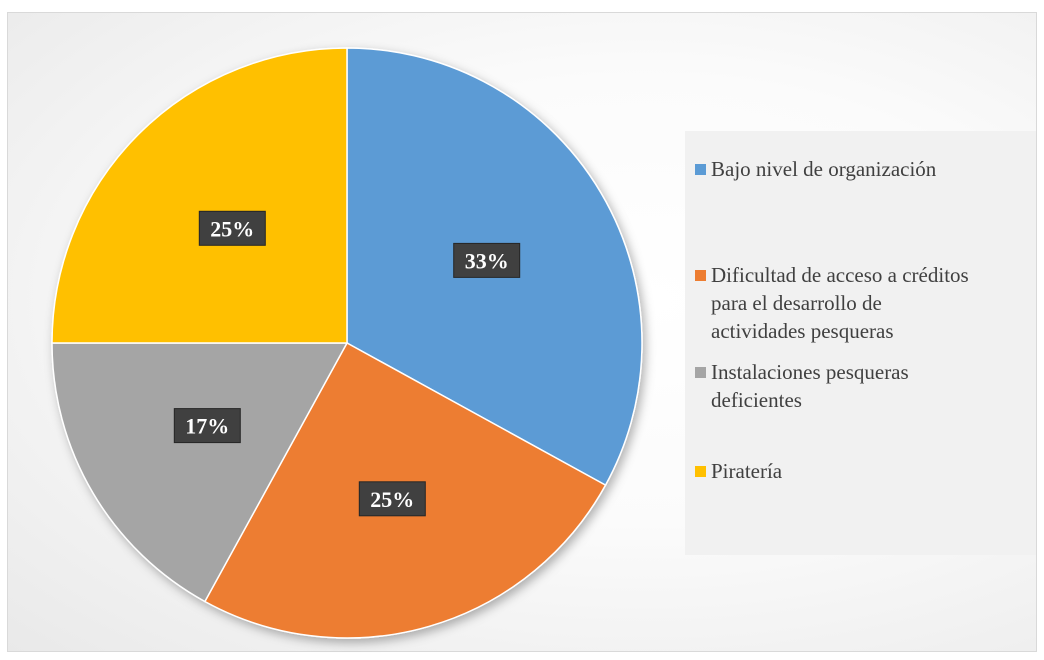 The height and width of the screenshot is (660, 1044). What do you see at coordinates (863, 471) in the screenshot?
I see `legend-item: Piratería` at bounding box center [863, 471].